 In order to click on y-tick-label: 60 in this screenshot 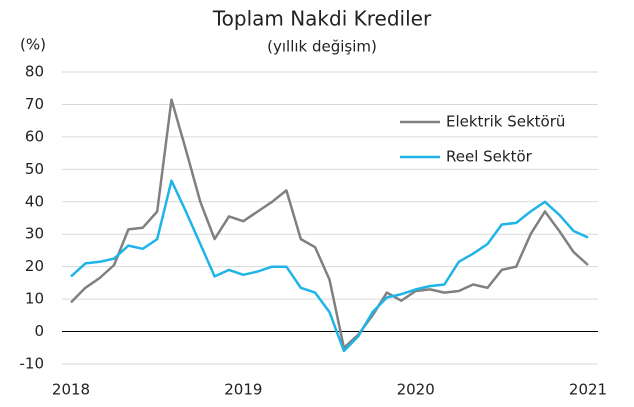, I will do `click(34, 136)`.